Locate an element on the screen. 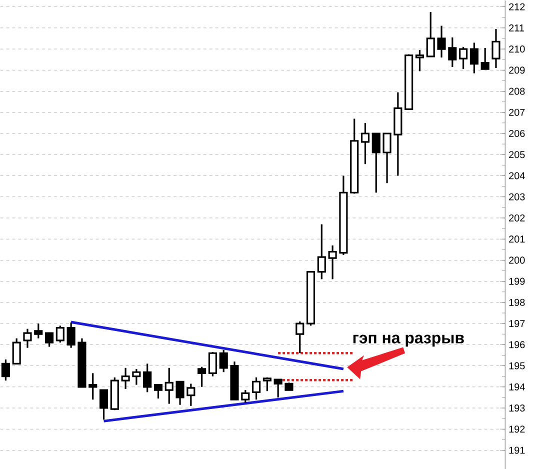 Image resolution: width=546 pixels, height=469 pixels. y-tick-label: 207 is located at coordinates (517, 112).